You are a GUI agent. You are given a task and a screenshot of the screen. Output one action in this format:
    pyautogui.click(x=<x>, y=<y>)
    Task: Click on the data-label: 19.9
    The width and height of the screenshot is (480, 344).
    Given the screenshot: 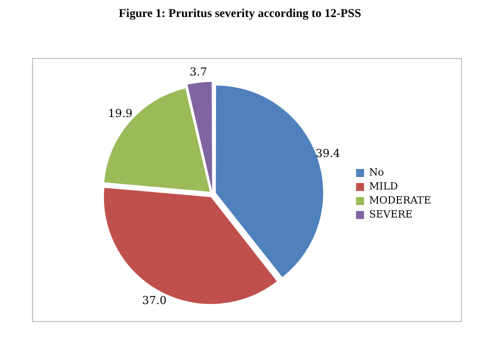 What is the action you would take?
    pyautogui.click(x=120, y=113)
    